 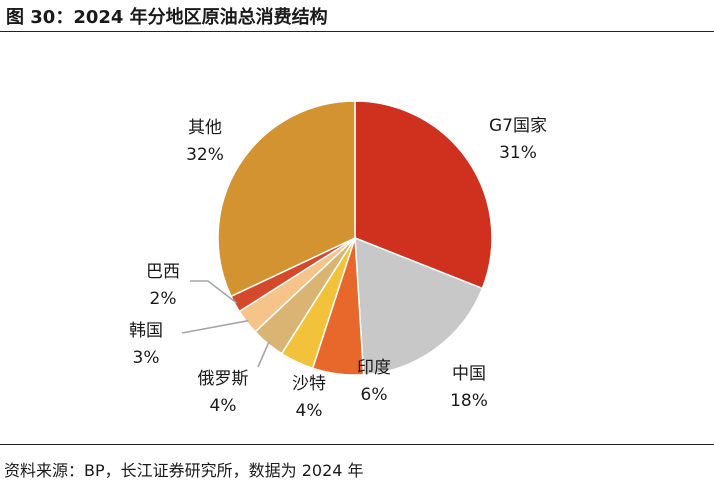 I want to click on slice-value-india: 6%, so click(x=374, y=395).